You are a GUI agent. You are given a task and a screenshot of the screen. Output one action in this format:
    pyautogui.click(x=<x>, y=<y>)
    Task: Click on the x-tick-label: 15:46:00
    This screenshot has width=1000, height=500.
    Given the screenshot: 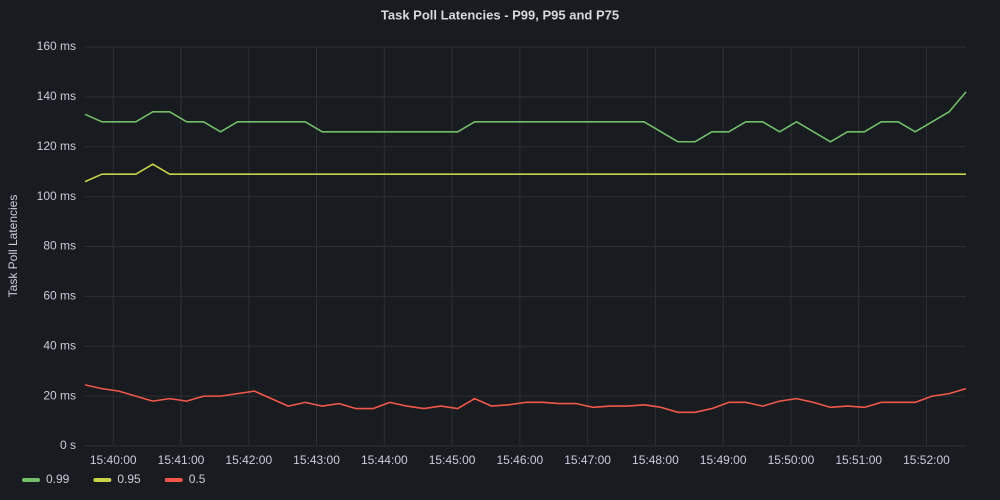 What is the action you would take?
    pyautogui.click(x=519, y=460)
    